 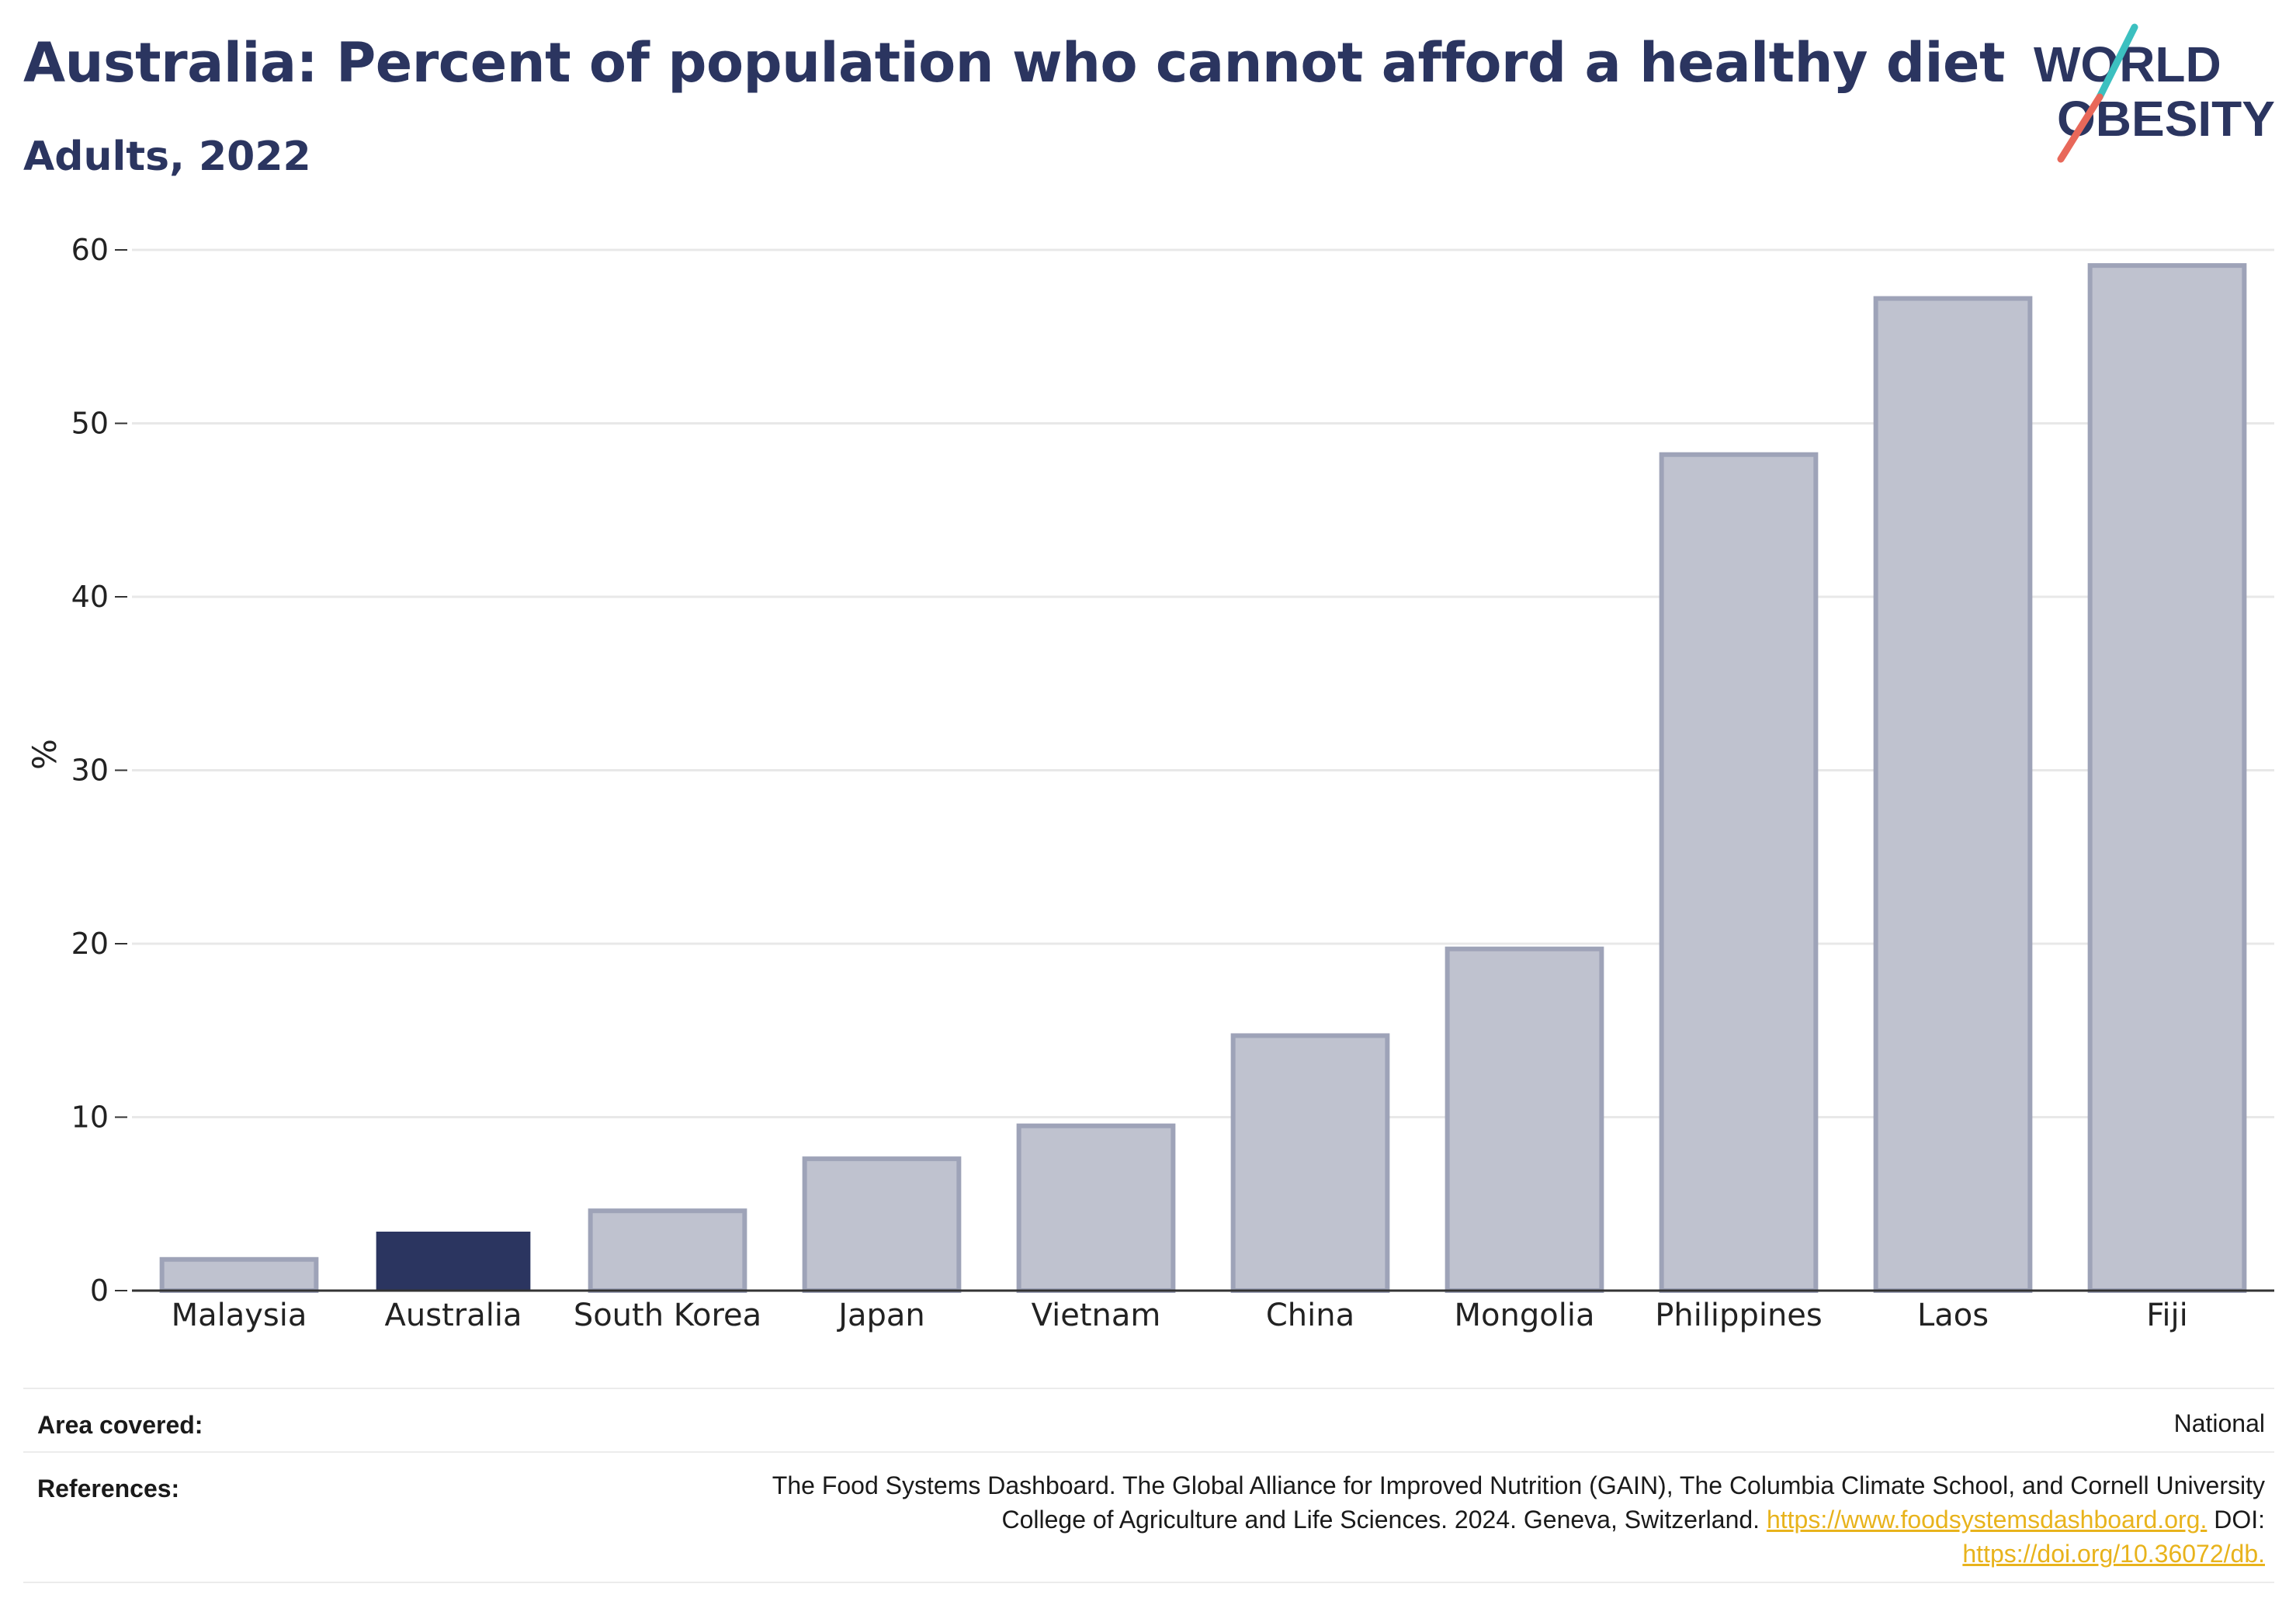 I want to click on y-tick-label-50: 50, so click(x=90, y=424).